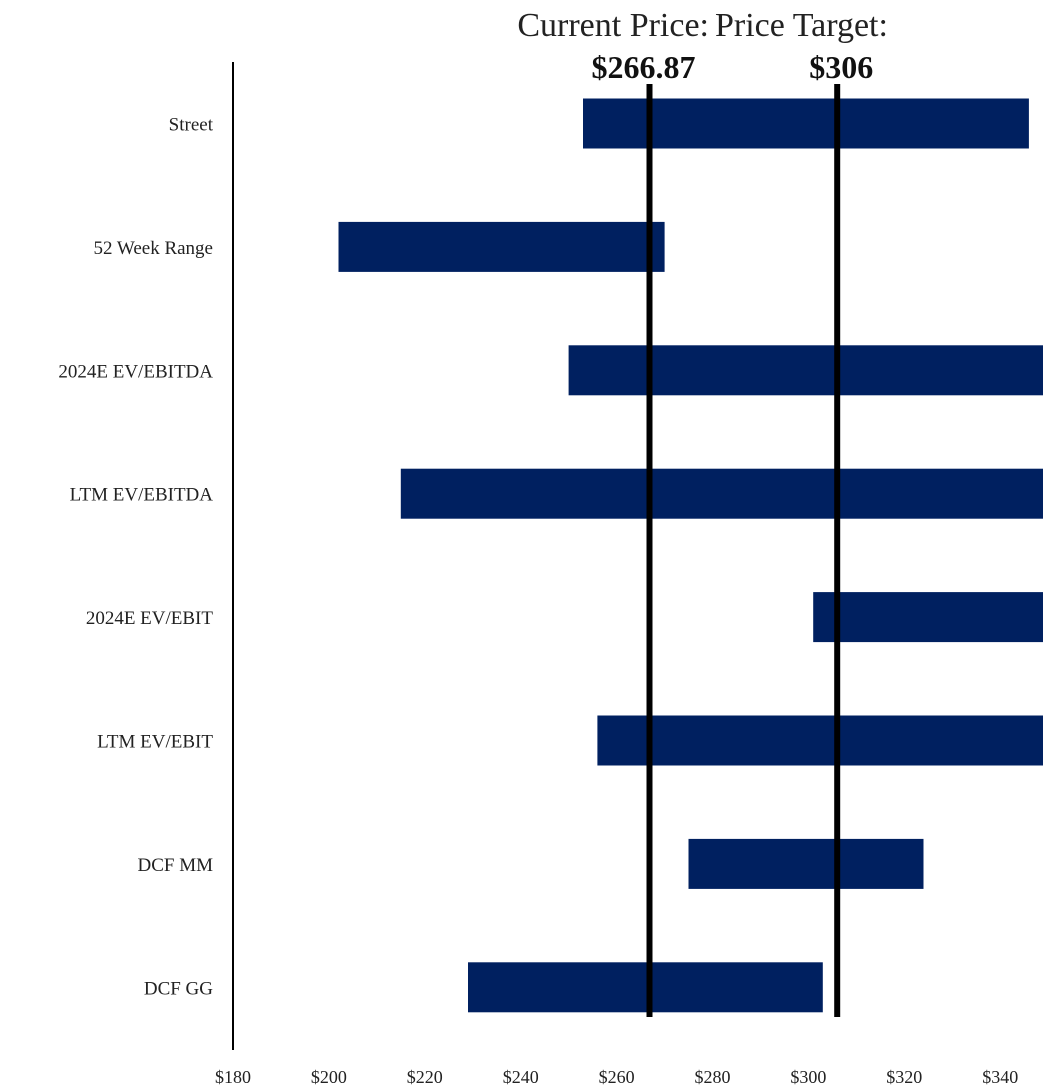  I want to click on bar-street, so click(806, 123).